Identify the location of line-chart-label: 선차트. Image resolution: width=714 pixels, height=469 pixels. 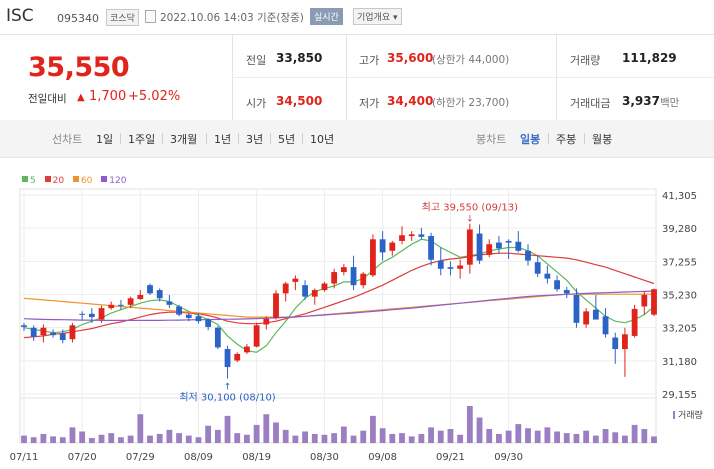
(67, 139).